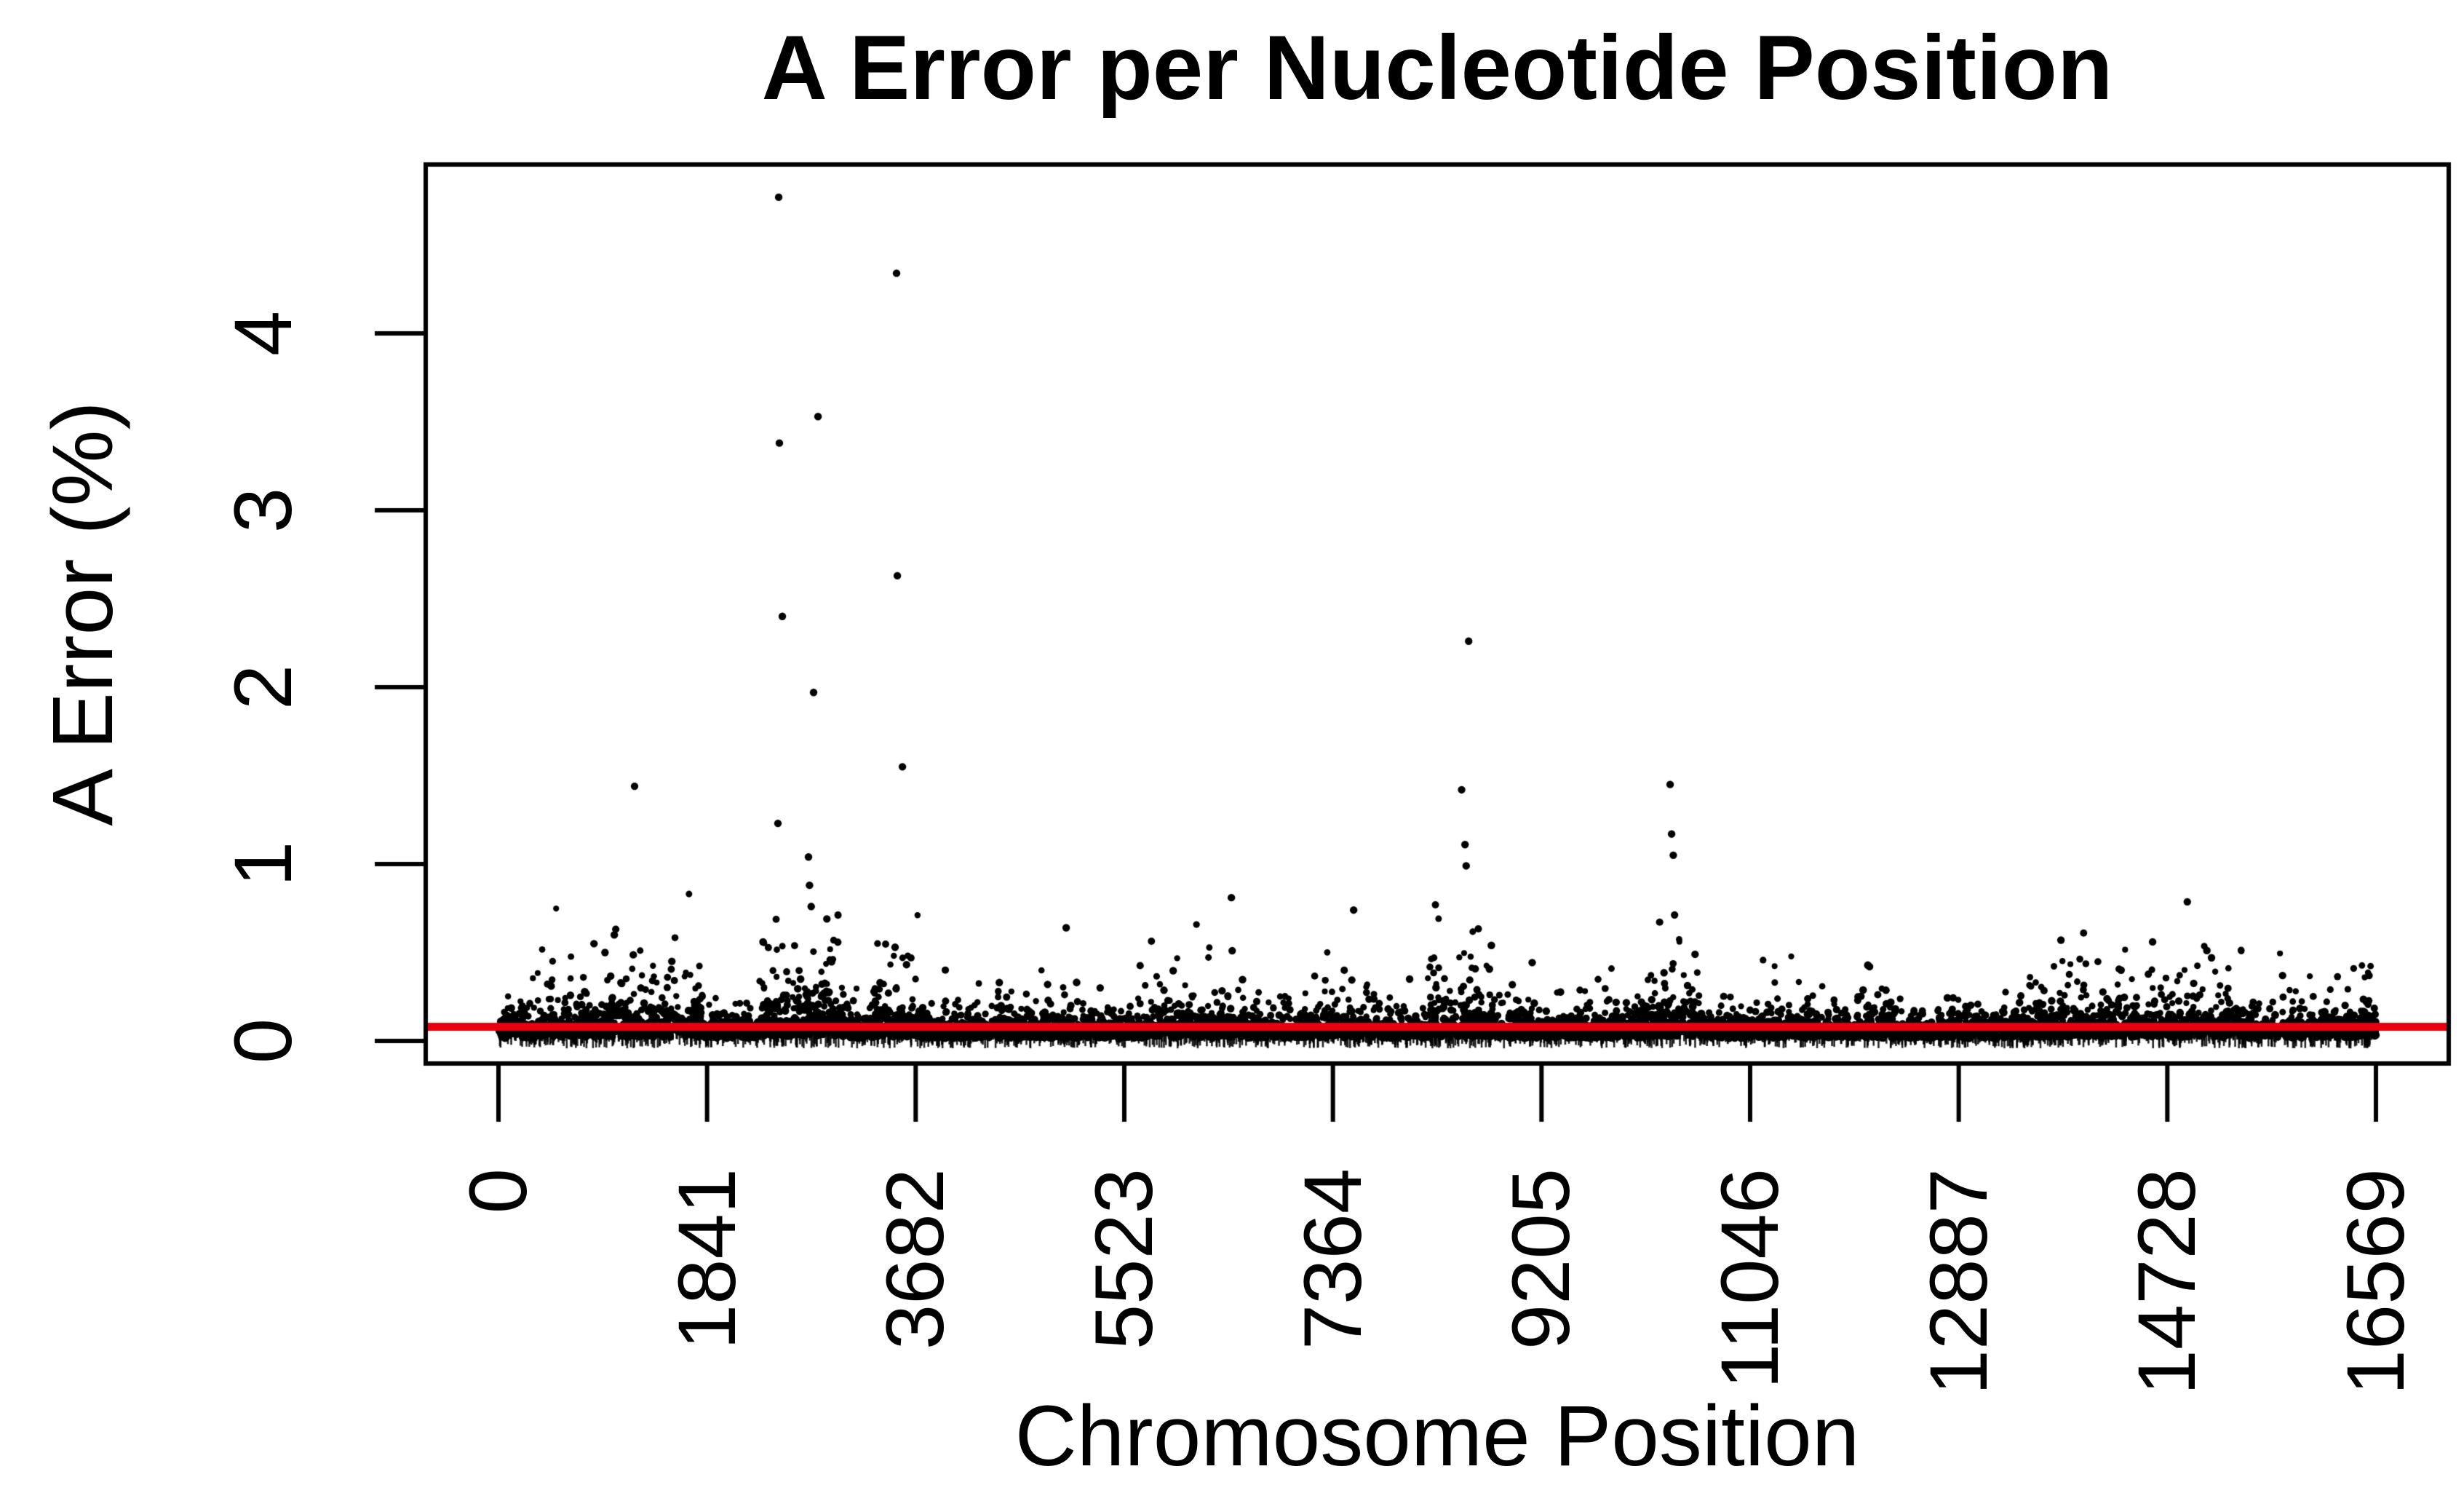 The image size is (2464, 1493). Describe the element at coordinates (1437, 1436) in the screenshot. I see `x-axis-title: Chromosome Position` at that location.